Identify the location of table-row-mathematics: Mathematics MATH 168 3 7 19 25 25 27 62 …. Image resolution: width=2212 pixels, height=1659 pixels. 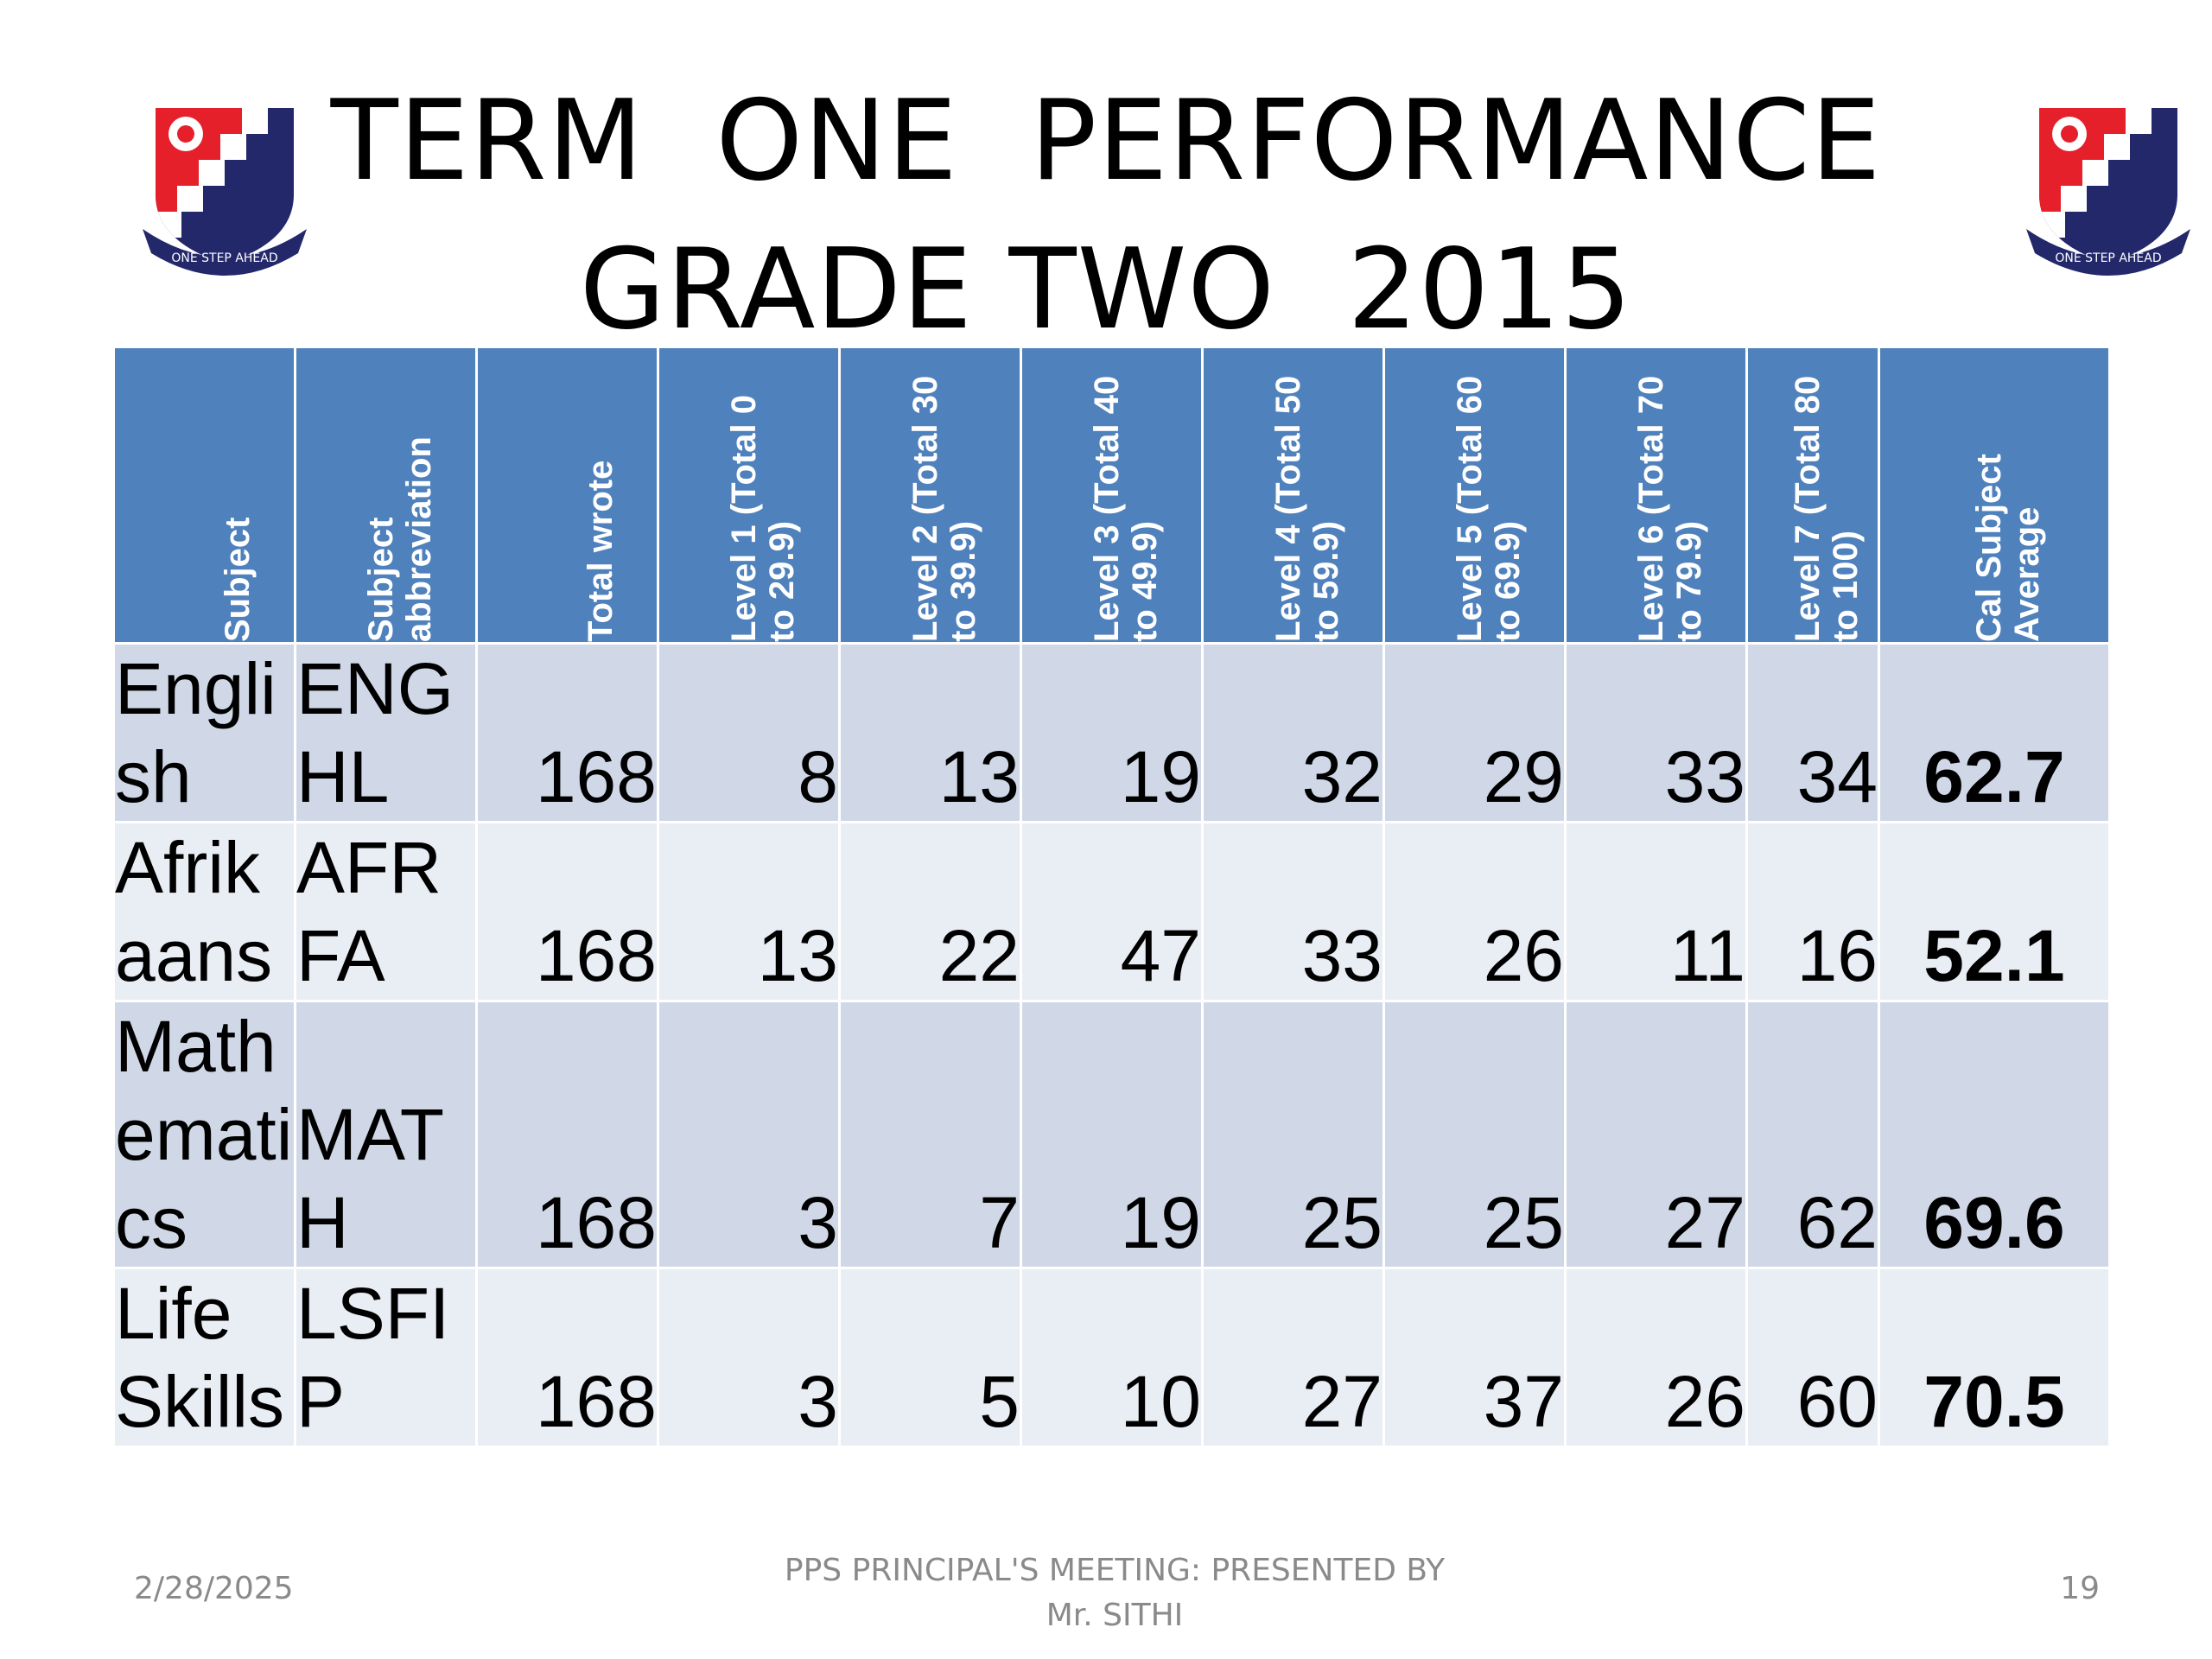
(1111, 1134).